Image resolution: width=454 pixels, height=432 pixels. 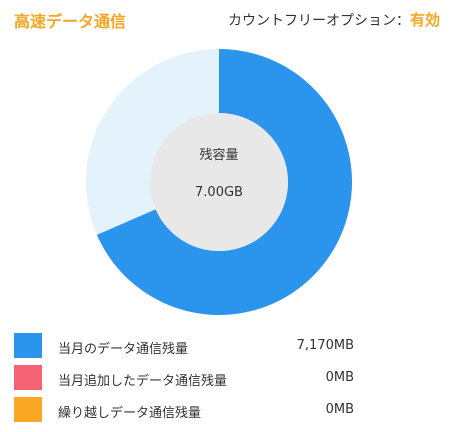 I want to click on option-label: カウントフリーオプション：, so click(x=318, y=21).